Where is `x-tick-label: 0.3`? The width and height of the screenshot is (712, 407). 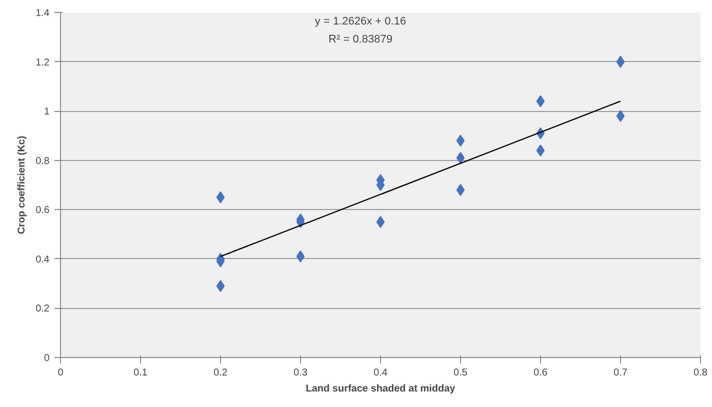
x-tick-label: 0.3 is located at coordinates (301, 373).